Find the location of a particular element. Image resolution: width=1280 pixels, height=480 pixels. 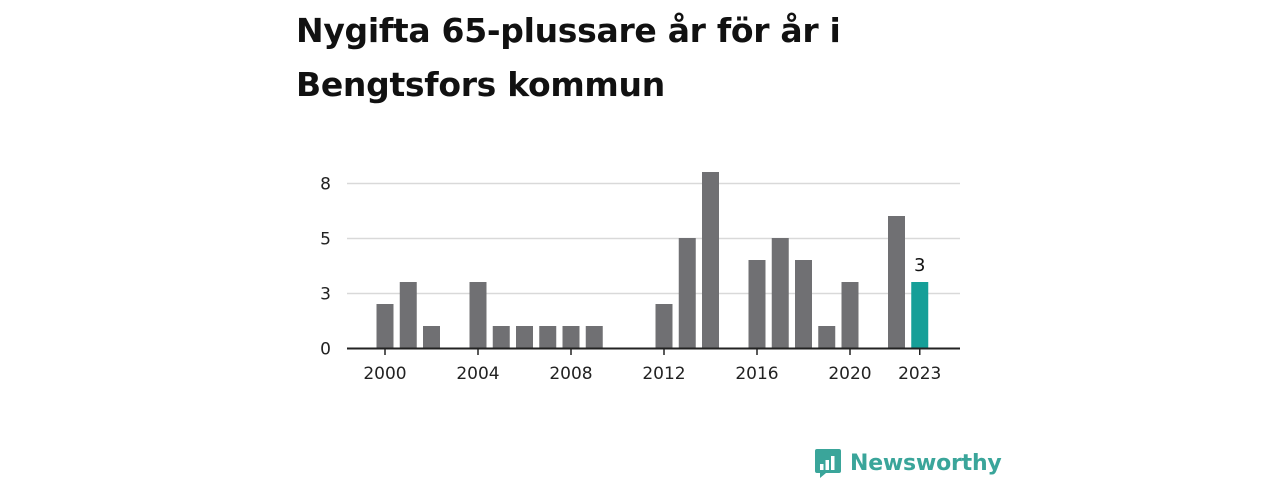

newsworthy-logo-icon is located at coordinates (828, 463).